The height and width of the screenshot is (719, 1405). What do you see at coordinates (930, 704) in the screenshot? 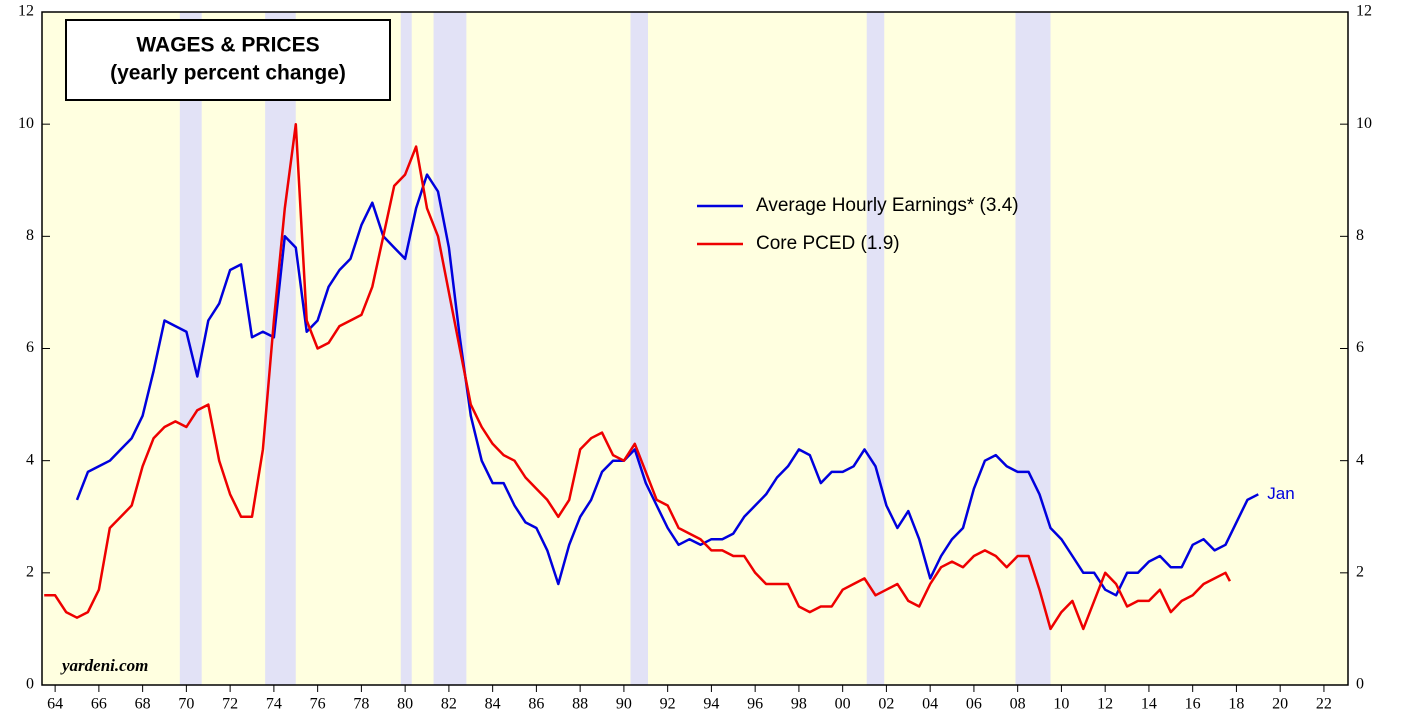
I see `x-tick-label: 04` at bounding box center [930, 704].